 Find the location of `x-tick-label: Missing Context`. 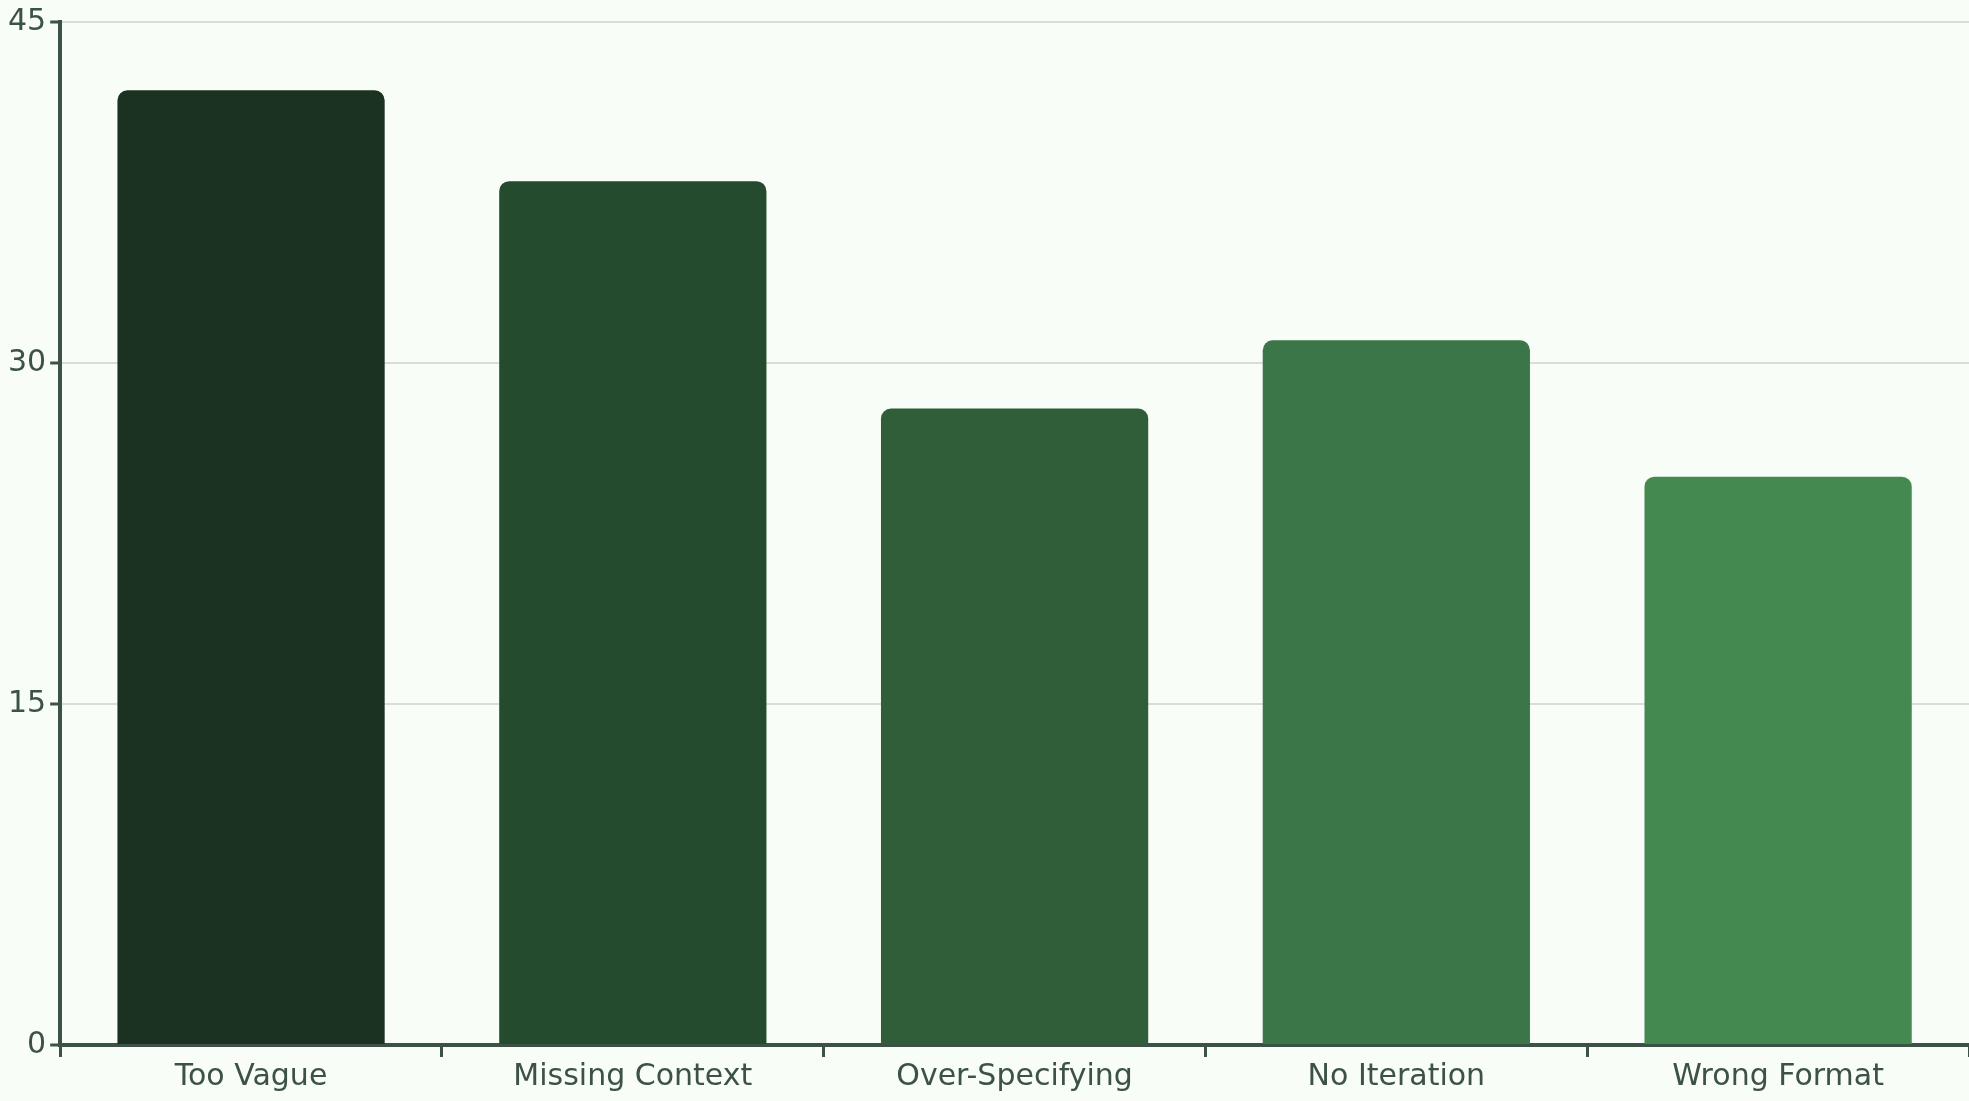

x-tick-label: Missing Context is located at coordinates (633, 1074).